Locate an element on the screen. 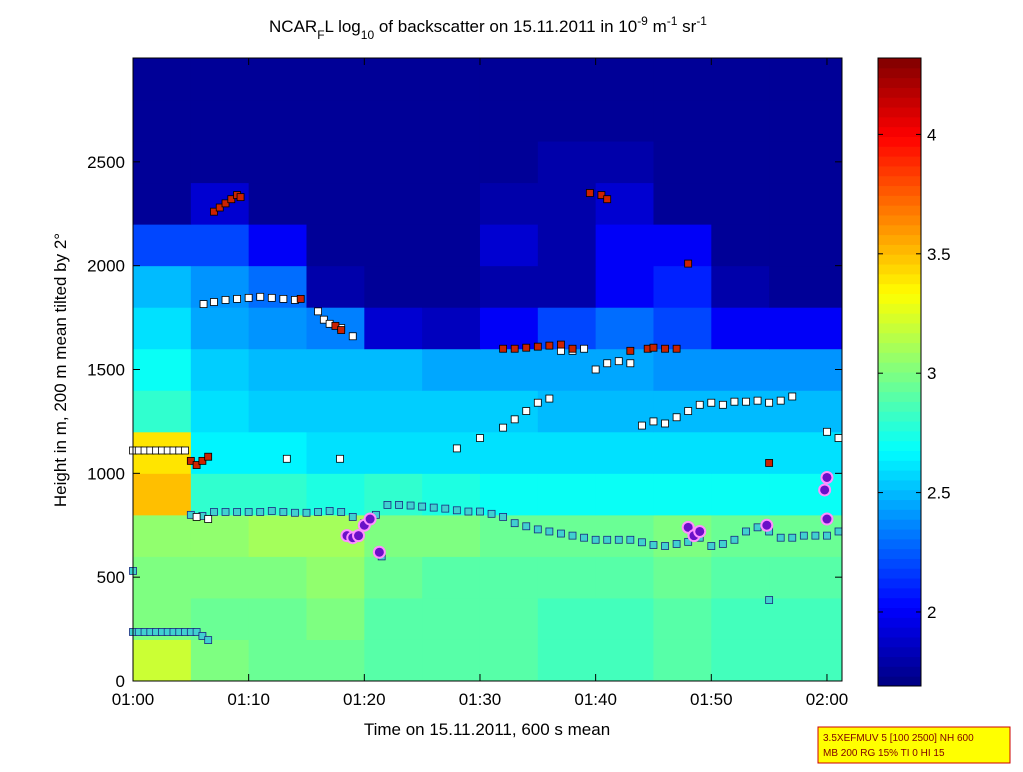 The image size is (1023, 772). colorbar-tick-label: 2 is located at coordinates (931, 612).